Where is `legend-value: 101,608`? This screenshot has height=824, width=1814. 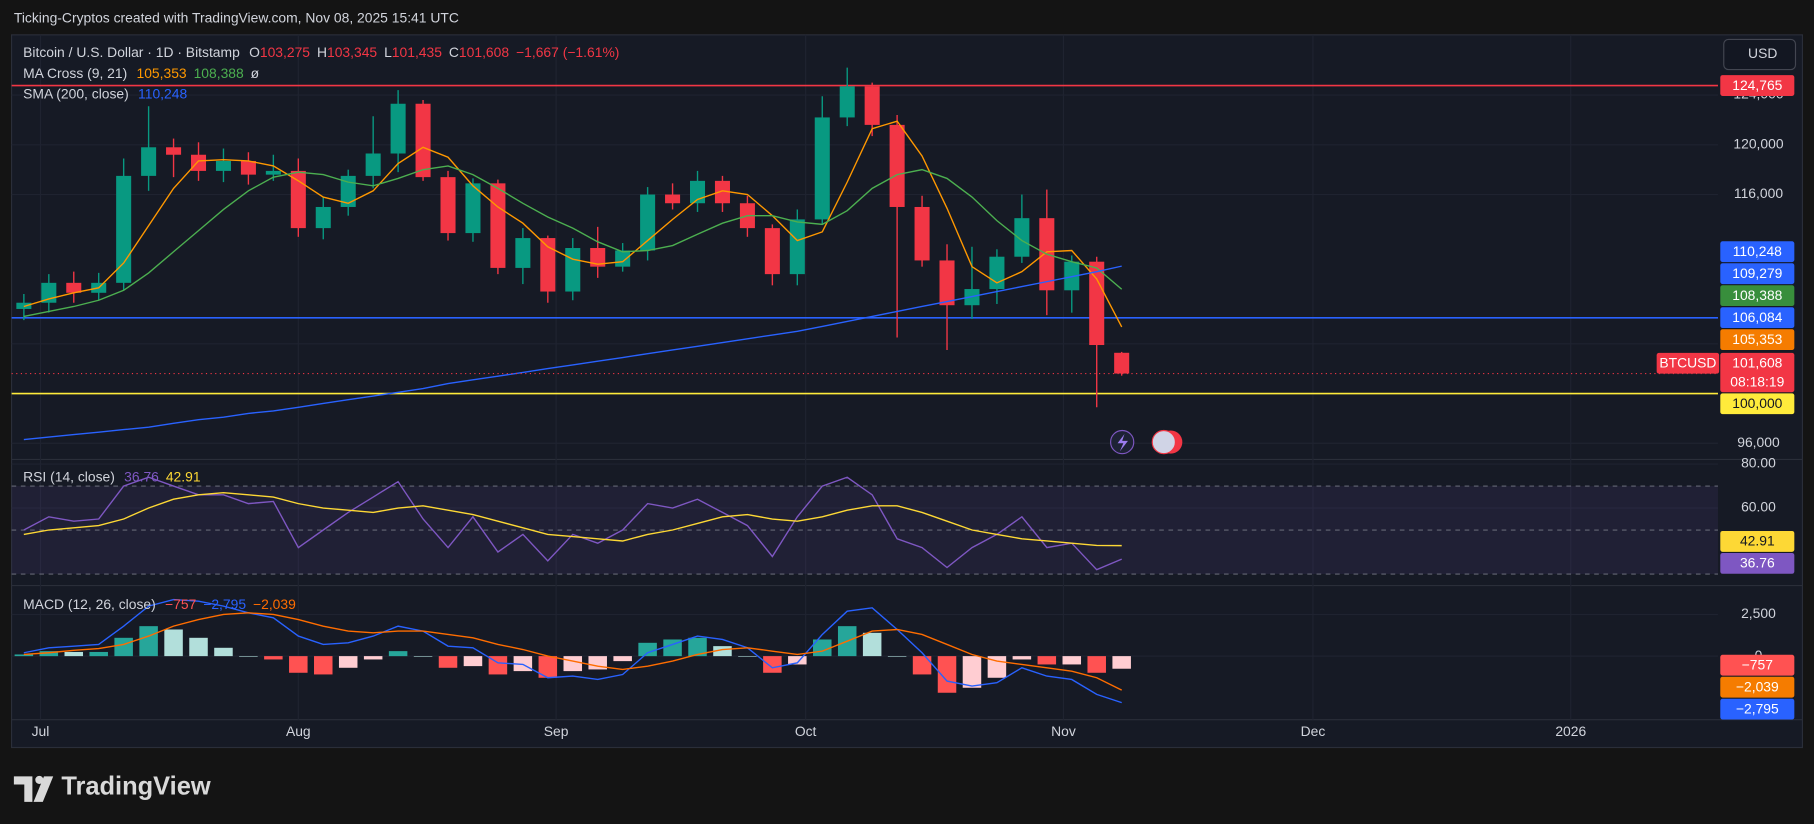
legend-value: 101,608 is located at coordinates (484, 52).